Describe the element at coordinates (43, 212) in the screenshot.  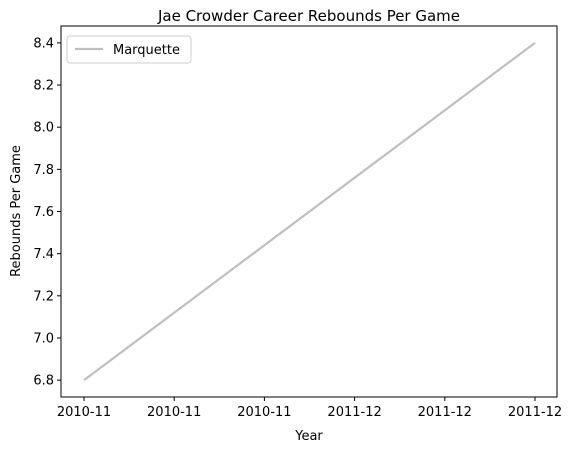
I see `y-tick-label: 7.6` at that location.